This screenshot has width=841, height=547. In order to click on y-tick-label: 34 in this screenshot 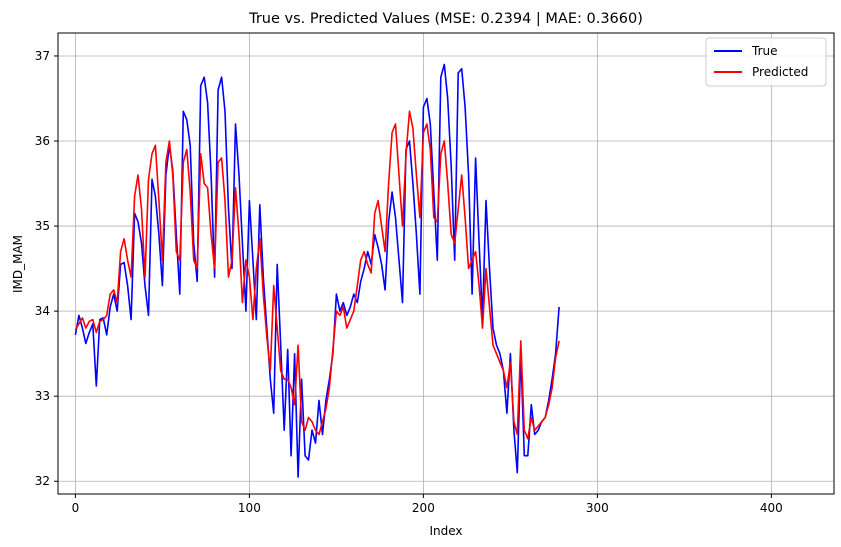, I will do `click(42, 311)`.